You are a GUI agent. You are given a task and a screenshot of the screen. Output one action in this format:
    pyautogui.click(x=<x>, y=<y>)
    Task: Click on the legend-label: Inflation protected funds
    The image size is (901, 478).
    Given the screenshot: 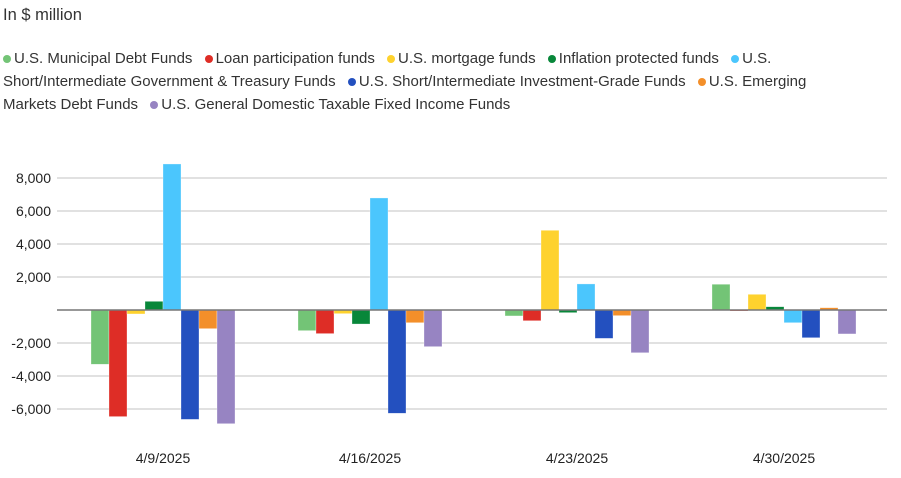 What is the action you would take?
    pyautogui.click(x=638, y=58)
    